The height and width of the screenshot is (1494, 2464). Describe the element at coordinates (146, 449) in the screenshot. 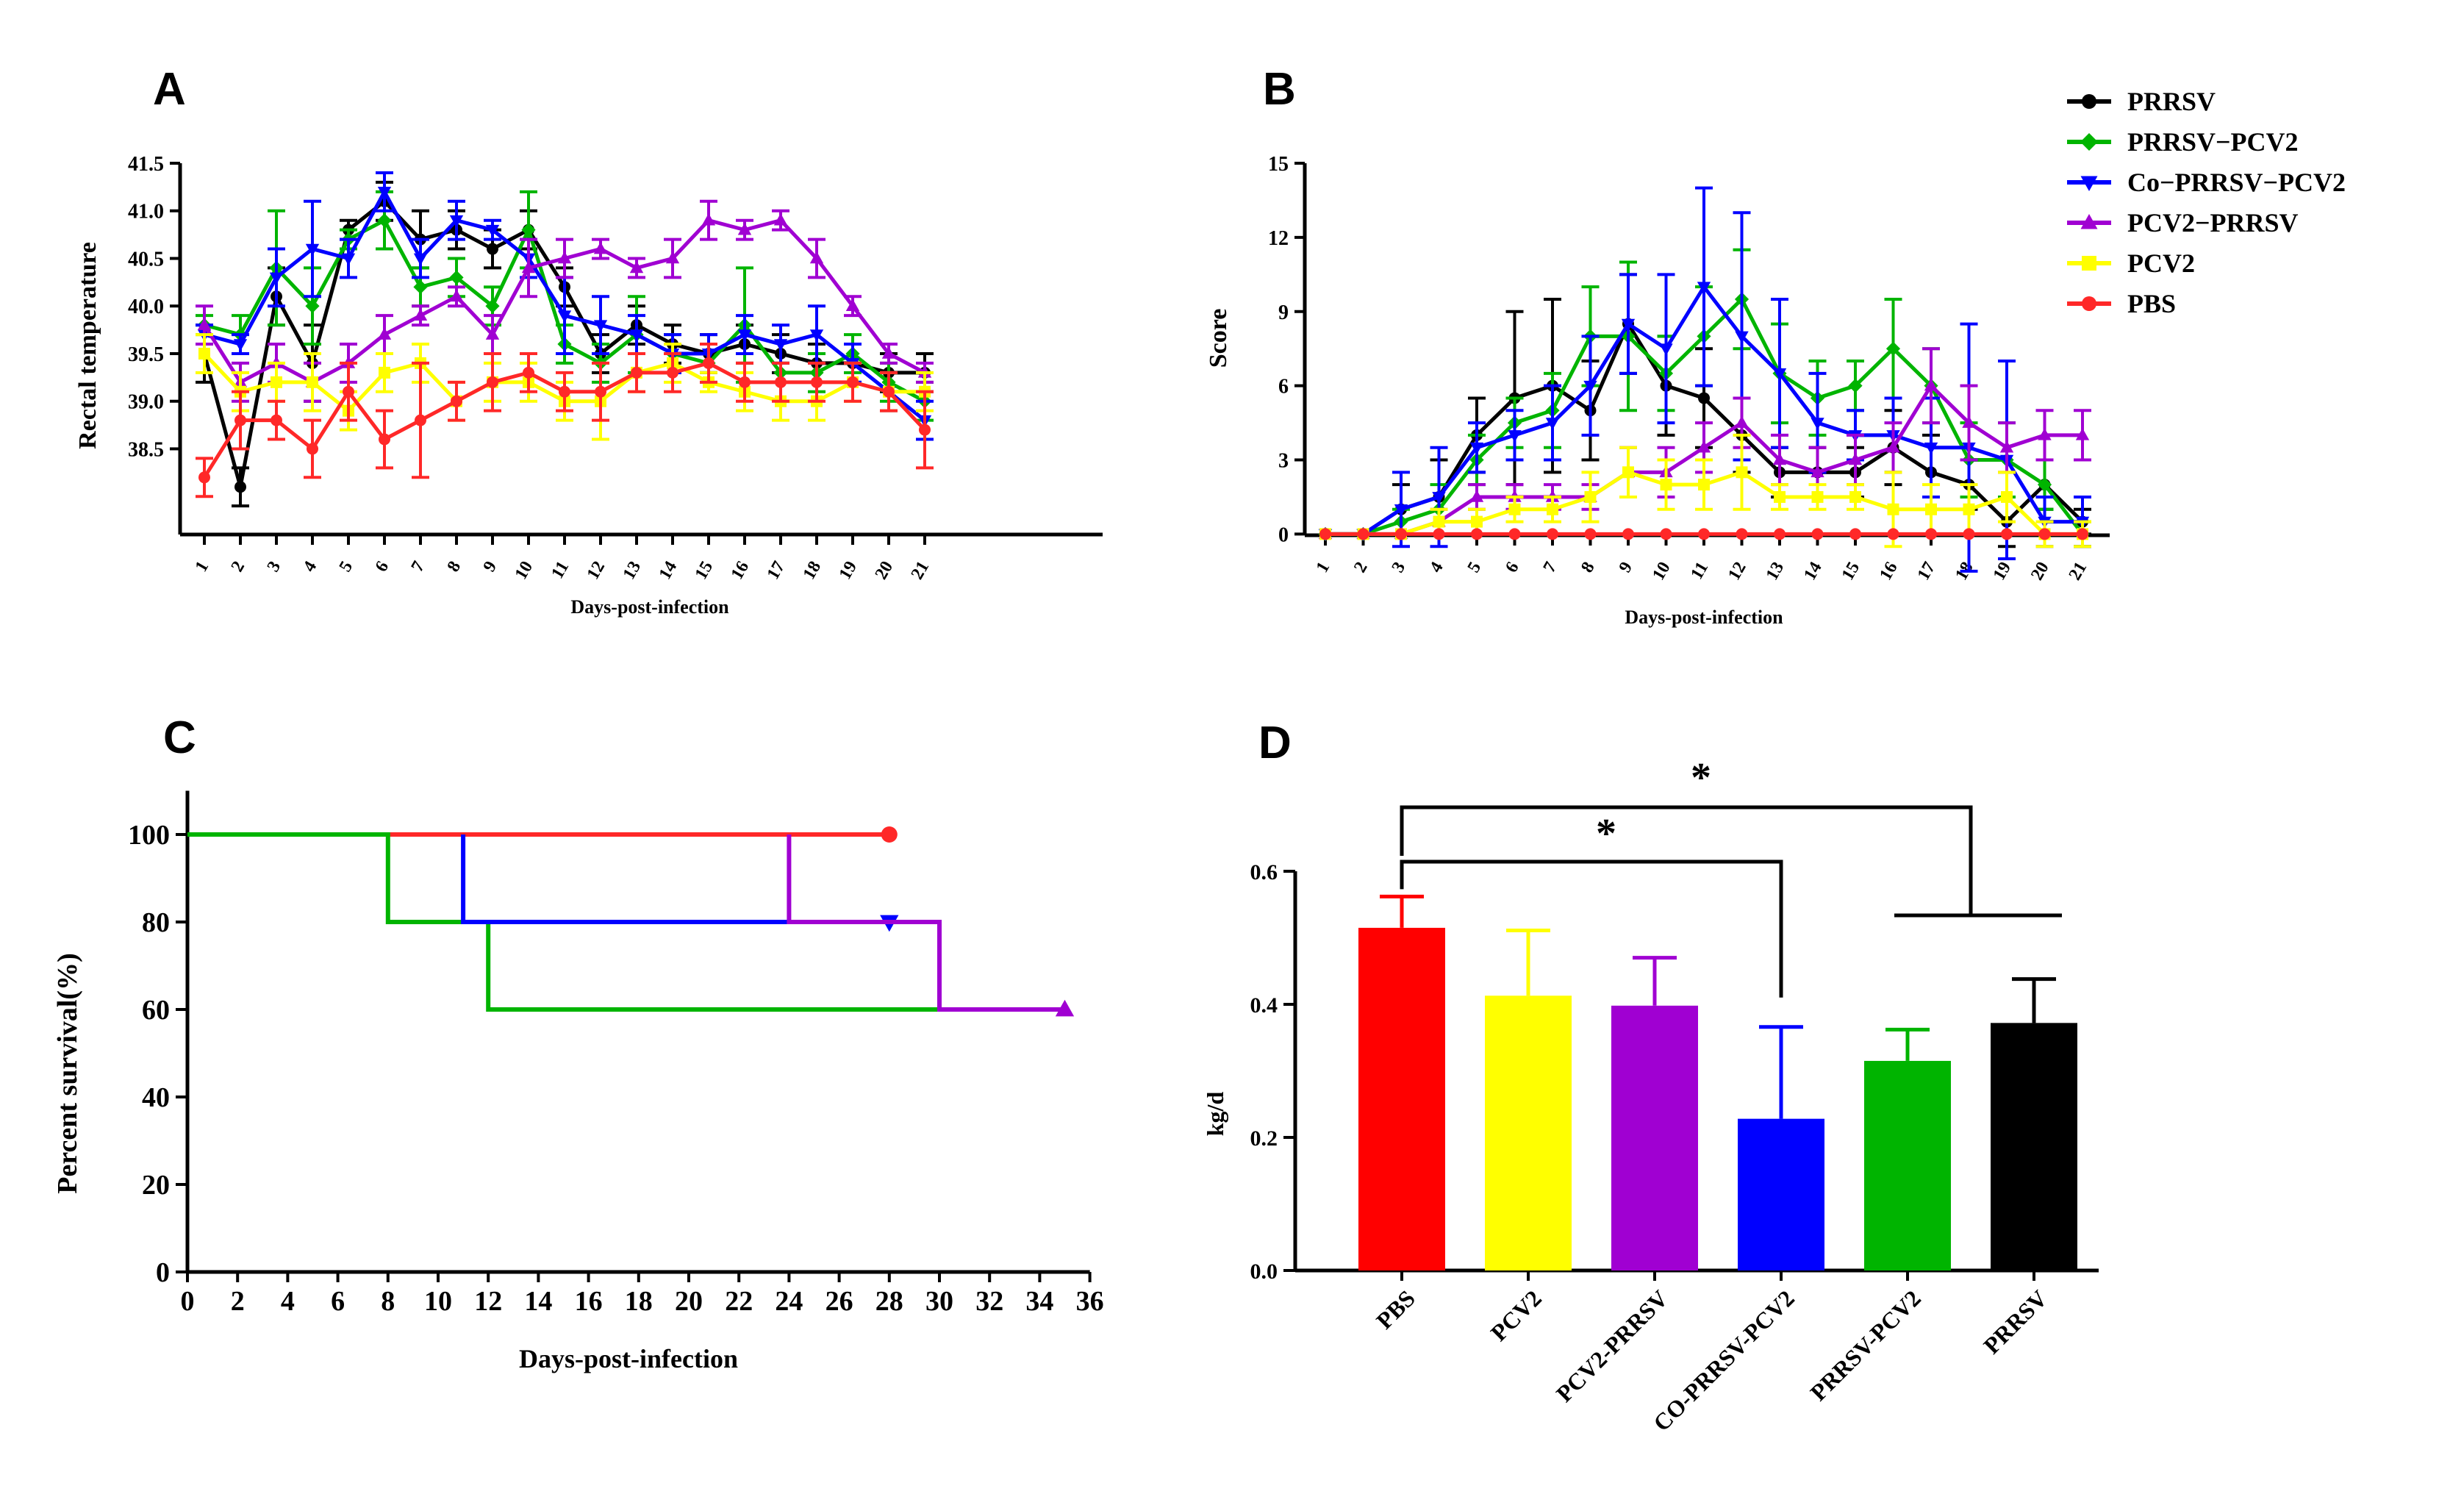

I see `y-tick-label: 38.5` at that location.